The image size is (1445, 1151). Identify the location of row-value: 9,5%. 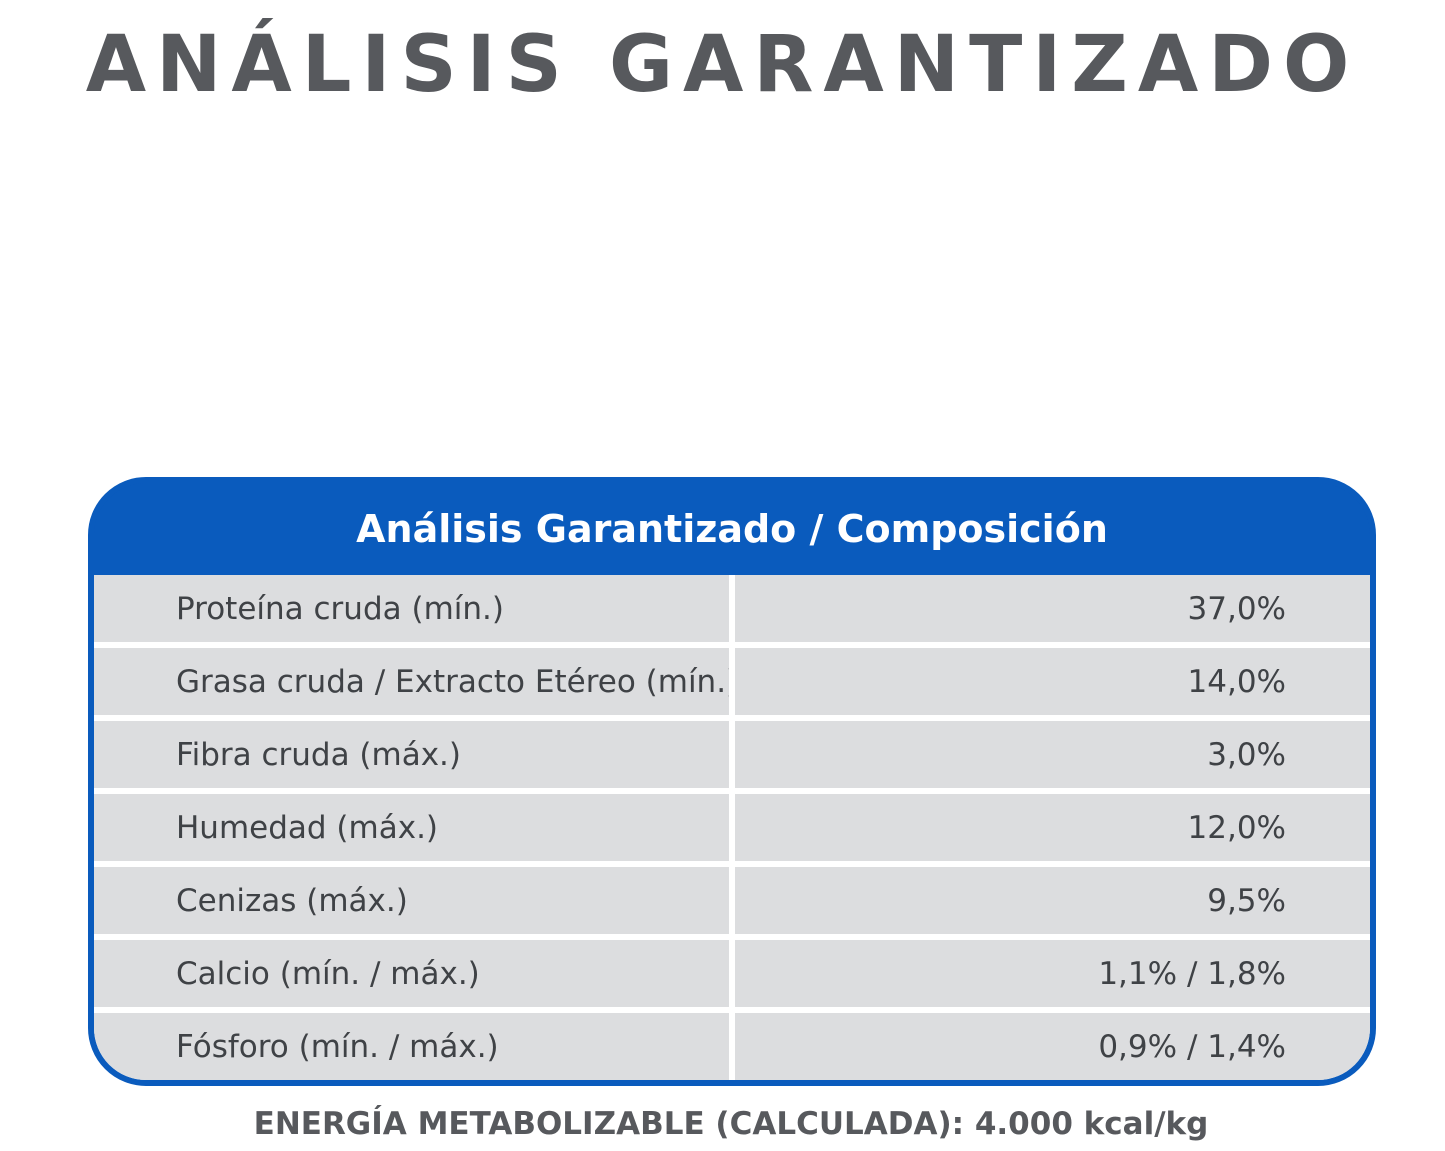
(1052, 900).